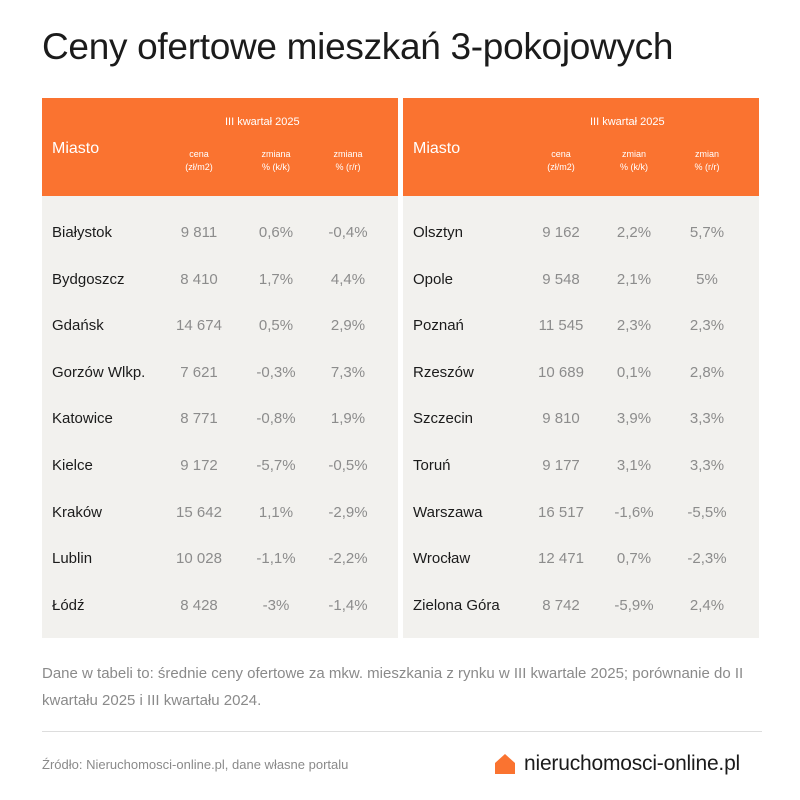 This screenshot has height=800, width=800. What do you see at coordinates (561, 558) in the screenshot?
I see `price-cell: 12 471` at bounding box center [561, 558].